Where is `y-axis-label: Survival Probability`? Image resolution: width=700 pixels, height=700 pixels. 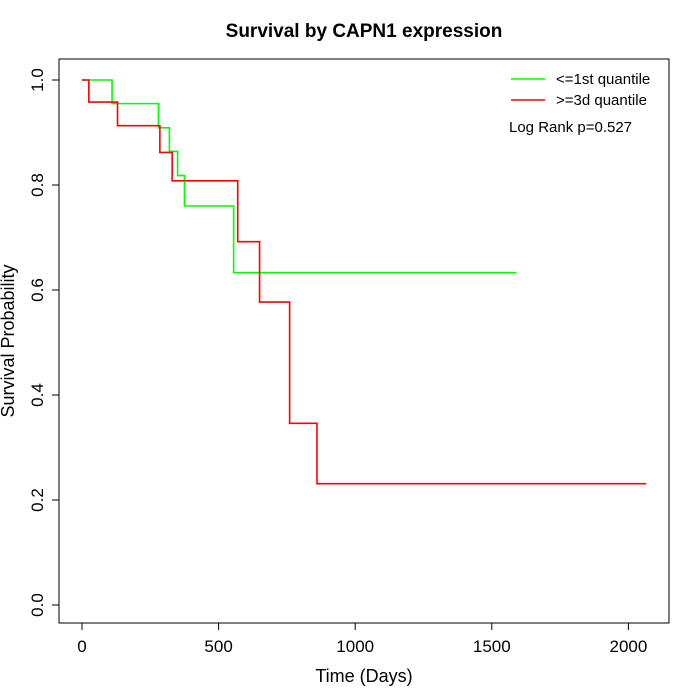 y-axis-label: Survival Probability is located at coordinates (9, 340).